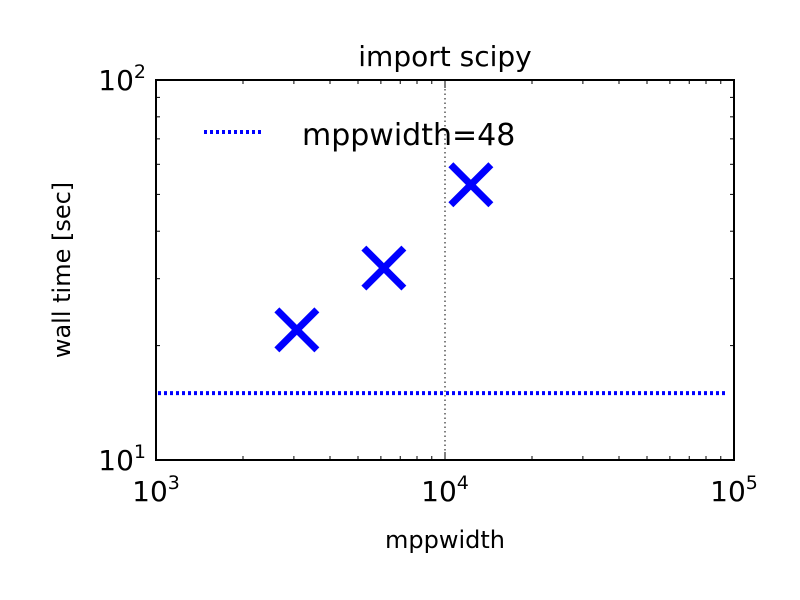  I want to click on x-axis-label: mppwidth, so click(445, 540).